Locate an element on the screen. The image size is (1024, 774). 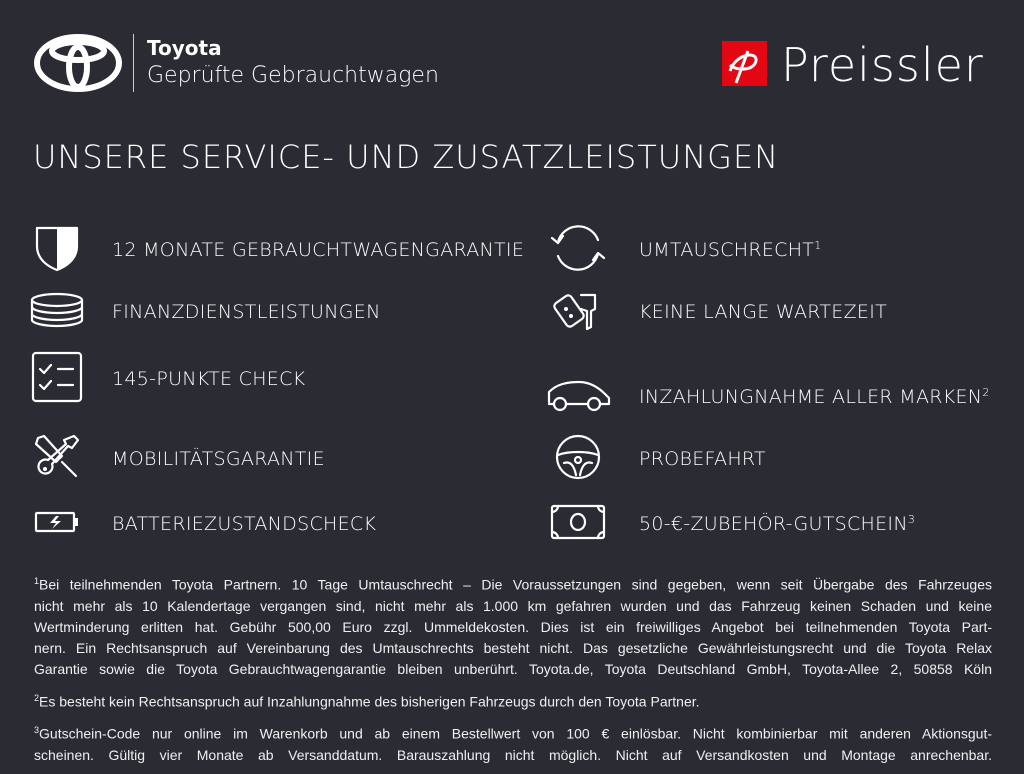
service-label: FINANZDIENSTLEISTUNGEN is located at coordinates (246, 312).